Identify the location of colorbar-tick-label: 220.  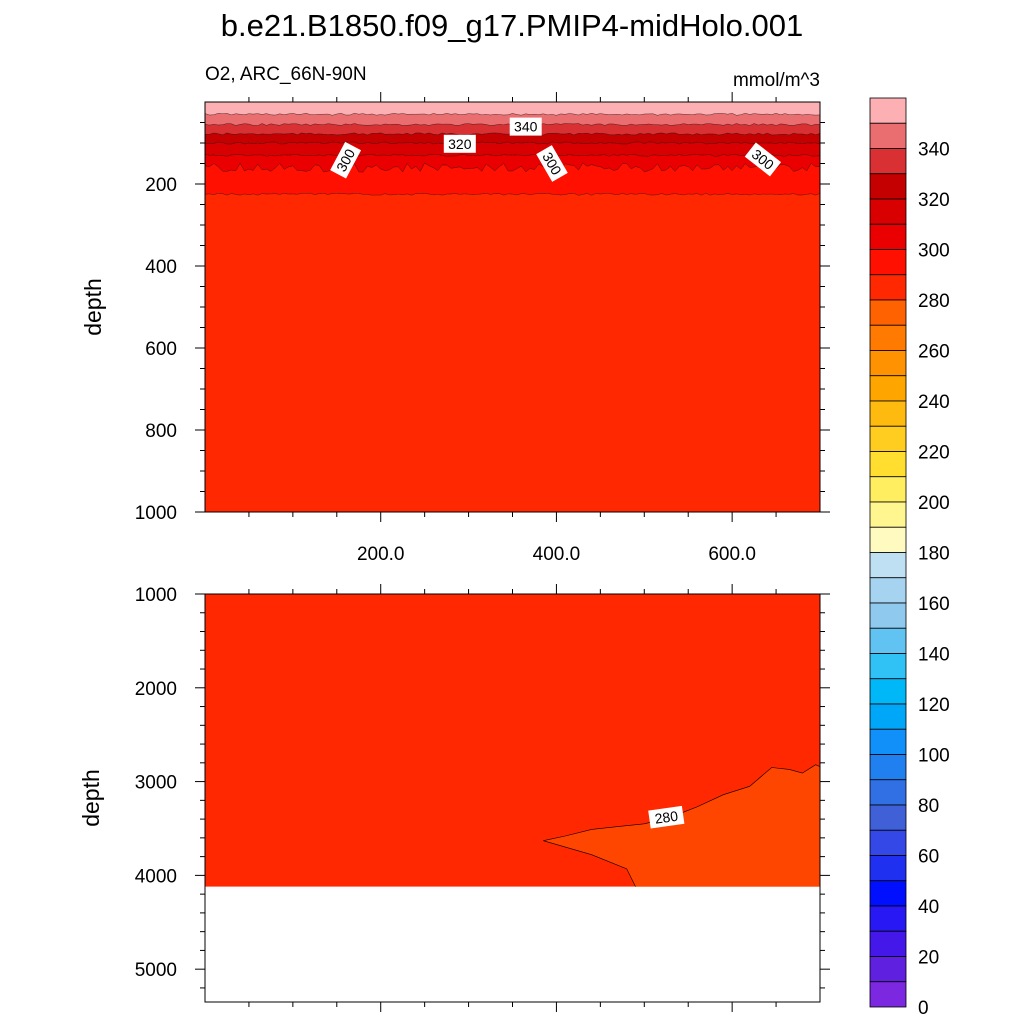
(934, 453).